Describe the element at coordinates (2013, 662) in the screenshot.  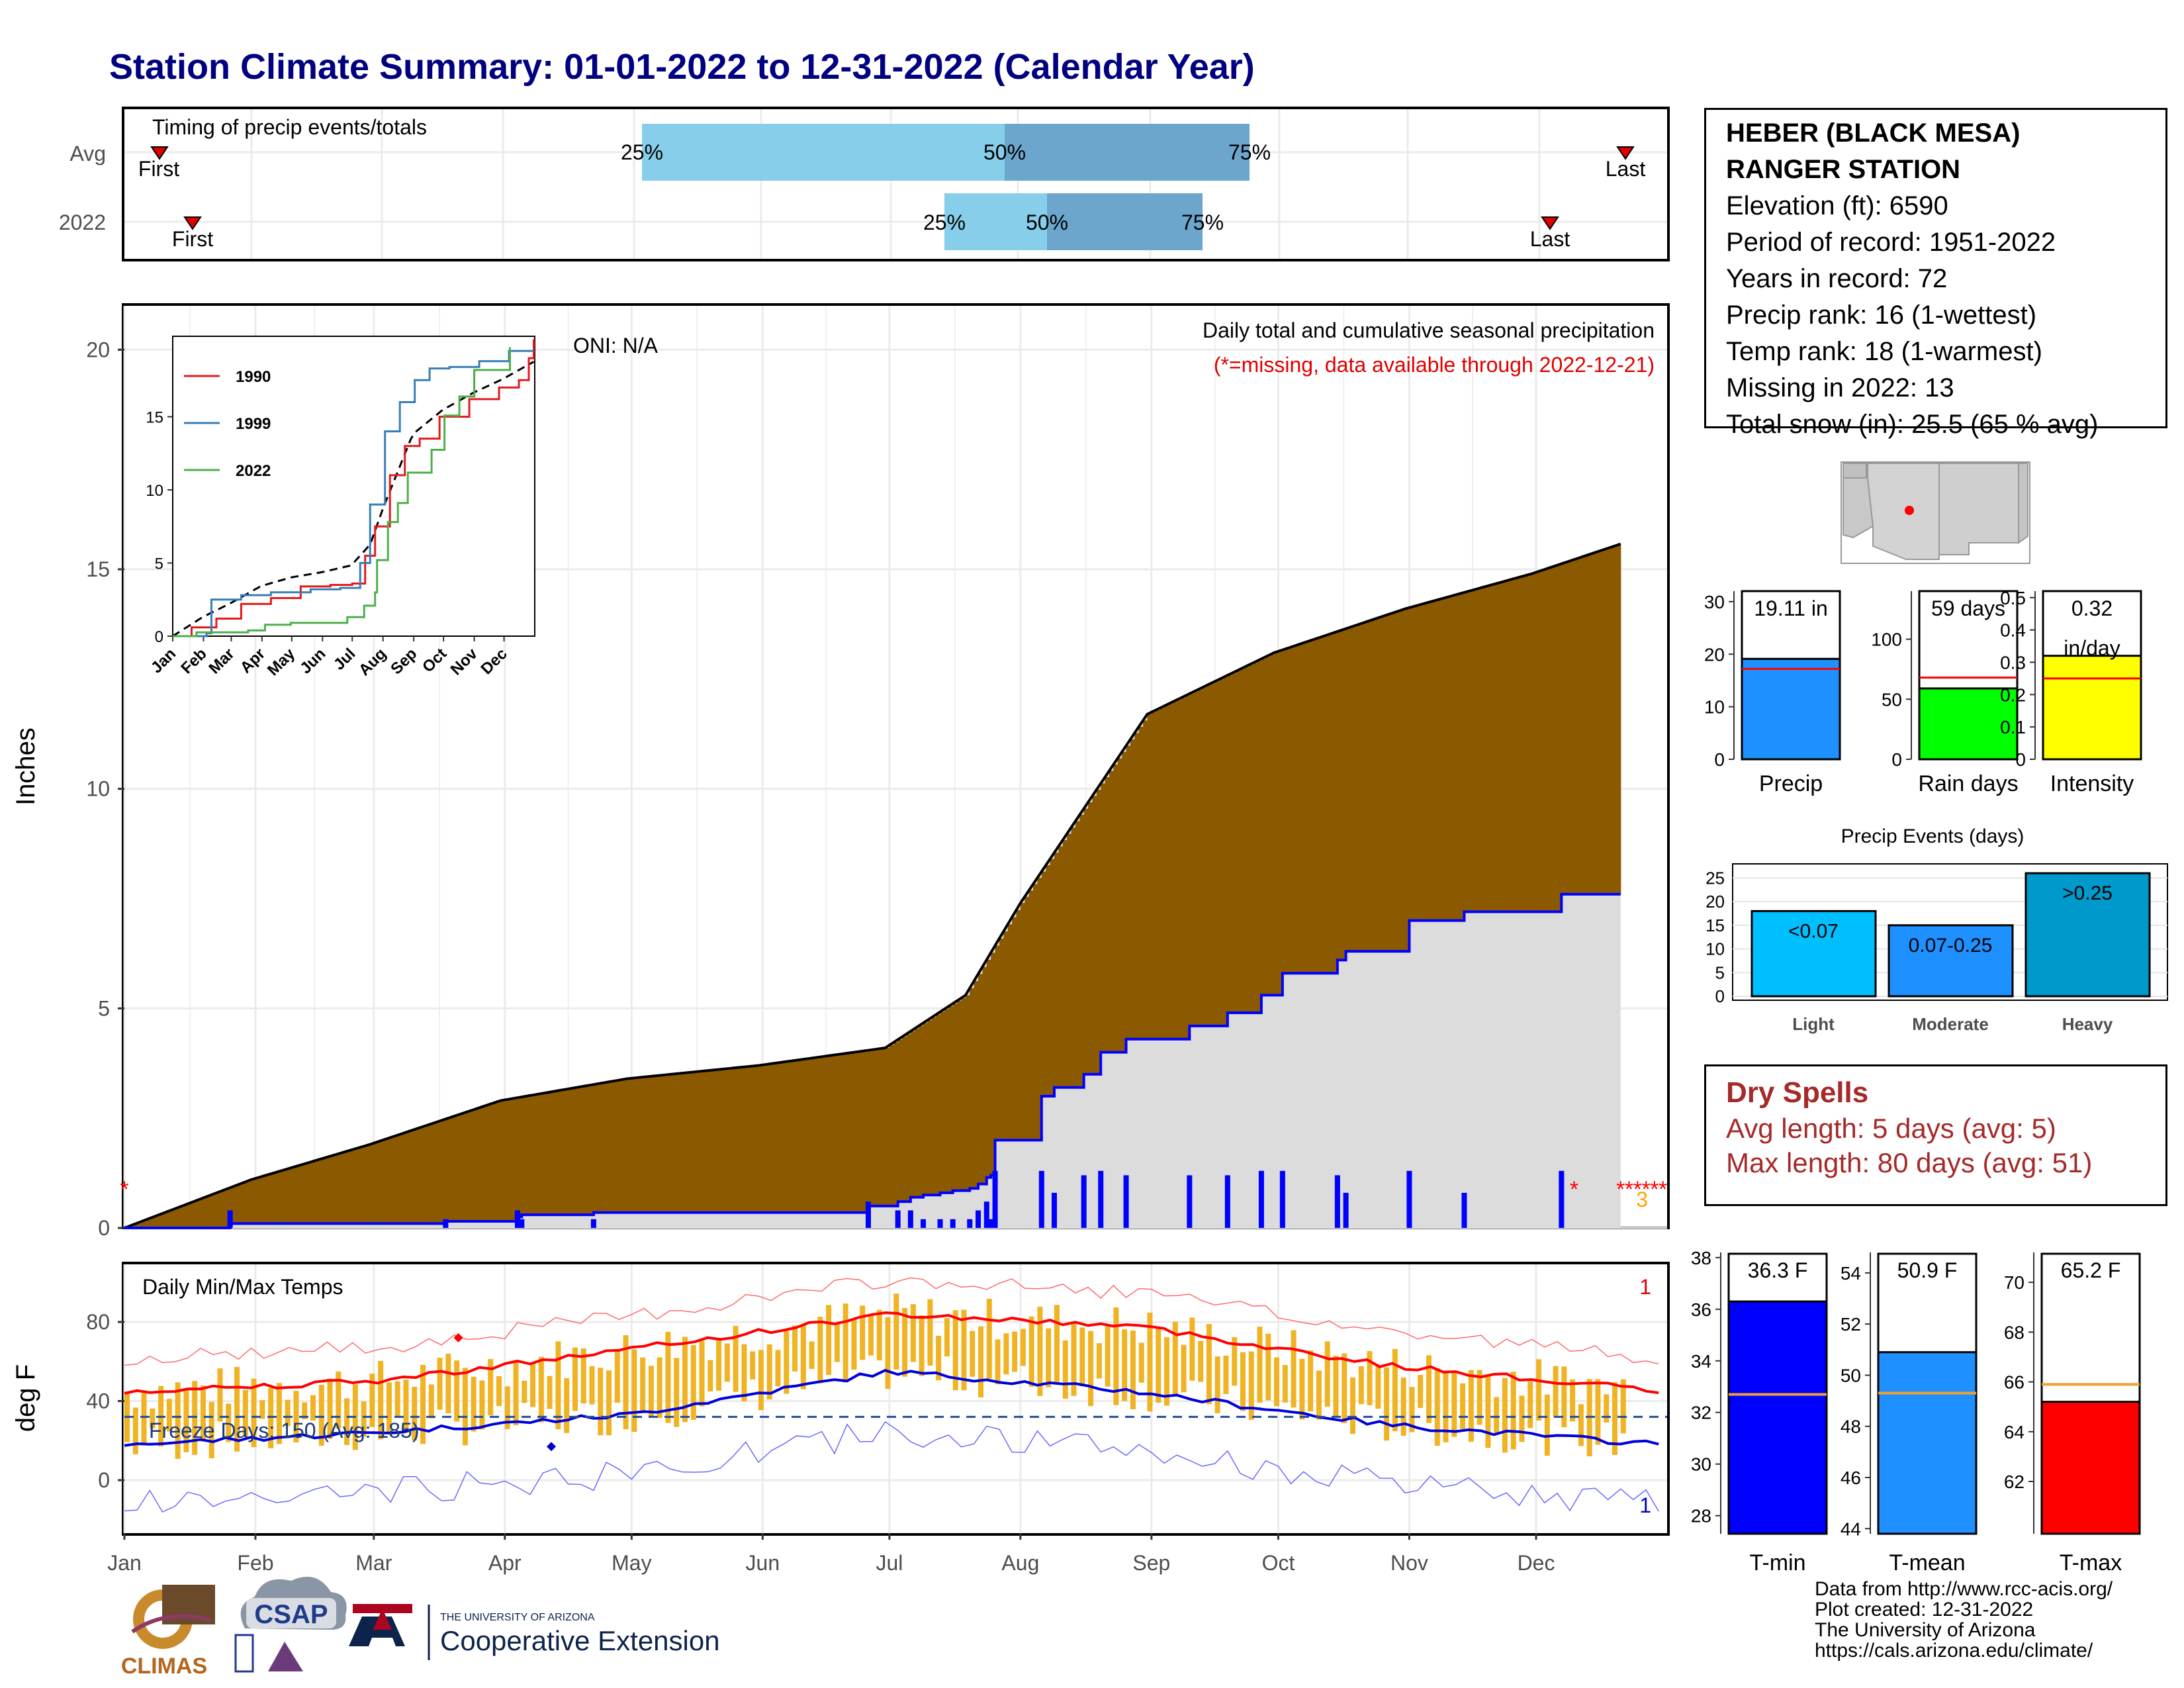
I see `small-tick-label: 0.3` at that location.